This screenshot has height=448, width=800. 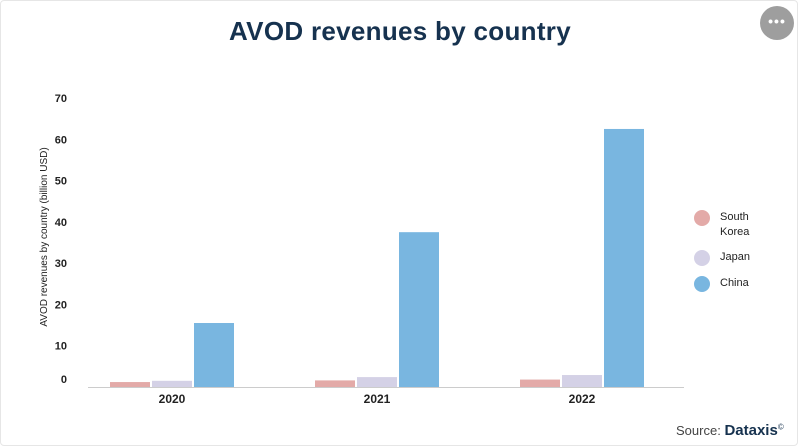 I want to click on x-tick-label: 2021, so click(x=377, y=399).